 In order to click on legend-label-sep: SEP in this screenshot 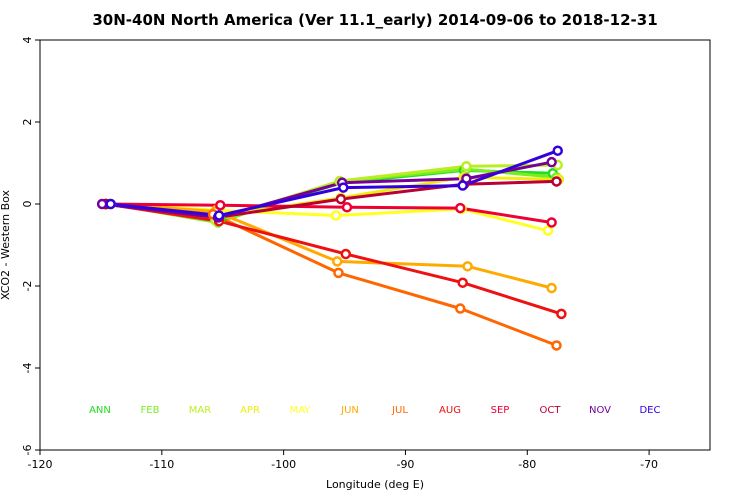, I will do `click(500, 410)`.